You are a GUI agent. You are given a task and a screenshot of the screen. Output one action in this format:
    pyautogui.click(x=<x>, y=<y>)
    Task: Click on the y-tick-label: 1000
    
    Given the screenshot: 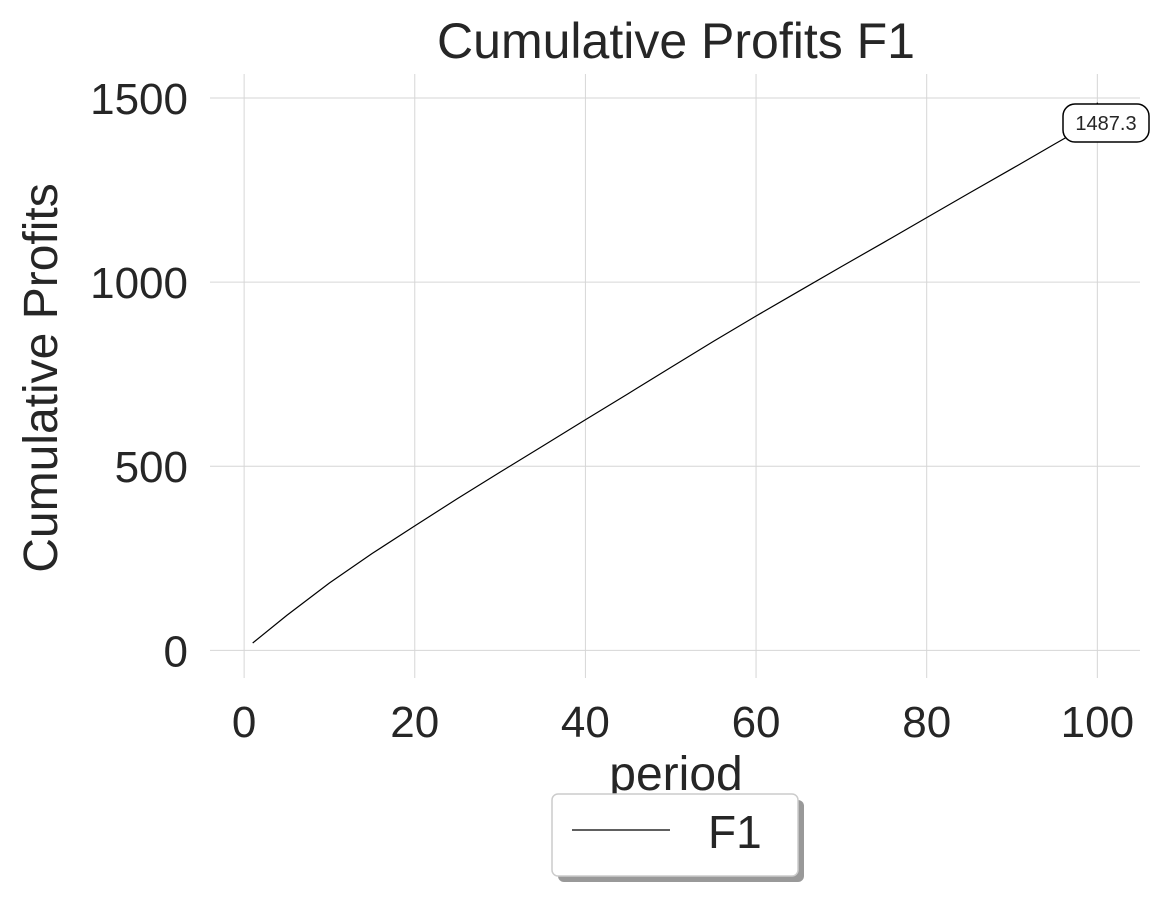 What is the action you would take?
    pyautogui.click(x=139, y=283)
    